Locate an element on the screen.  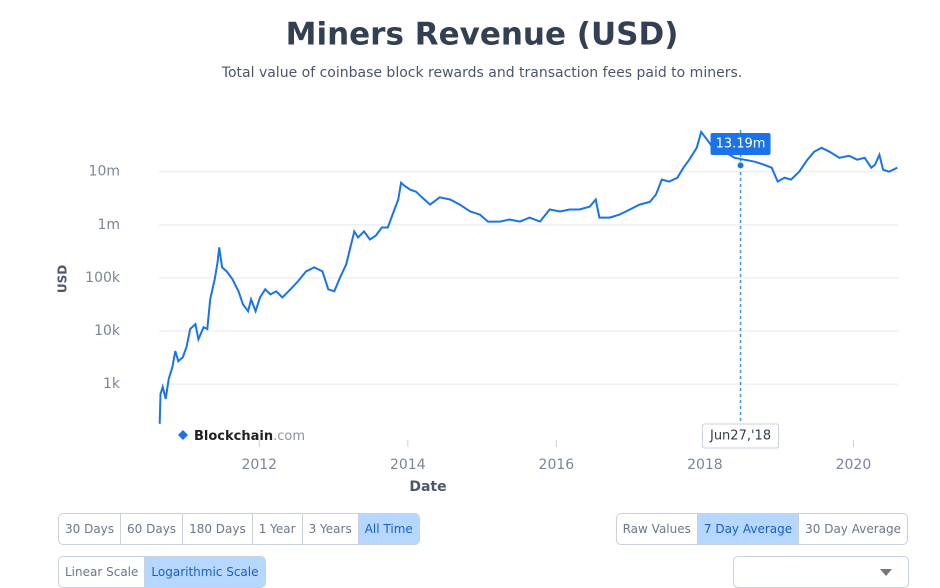
range-button: 1 Year is located at coordinates (278, 529).